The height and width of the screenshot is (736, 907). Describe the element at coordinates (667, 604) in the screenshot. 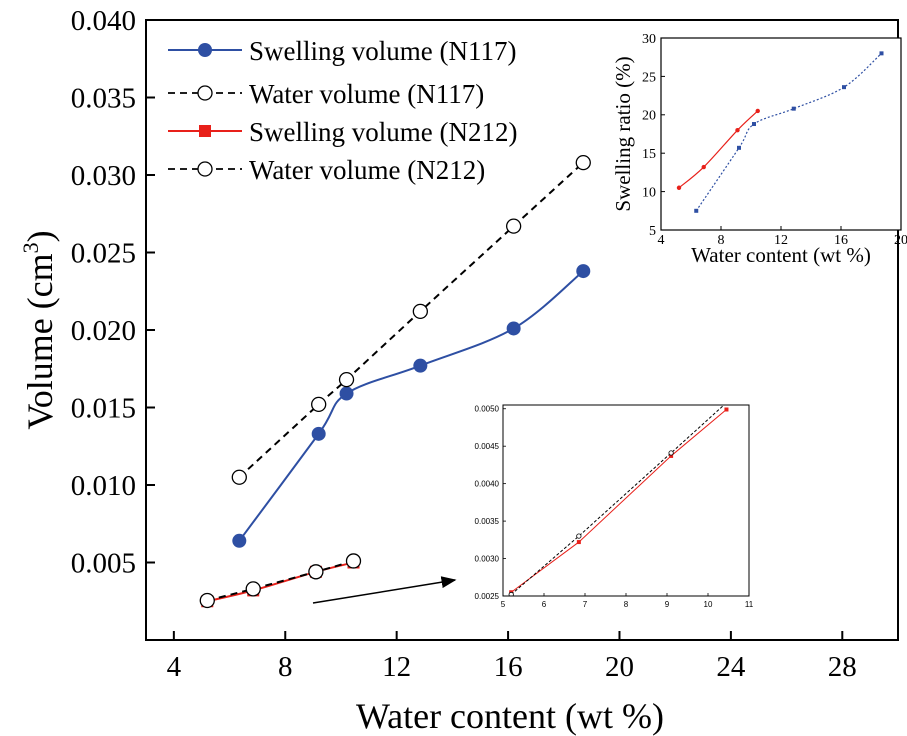

I see `inset2-x-tick-label: 9` at that location.